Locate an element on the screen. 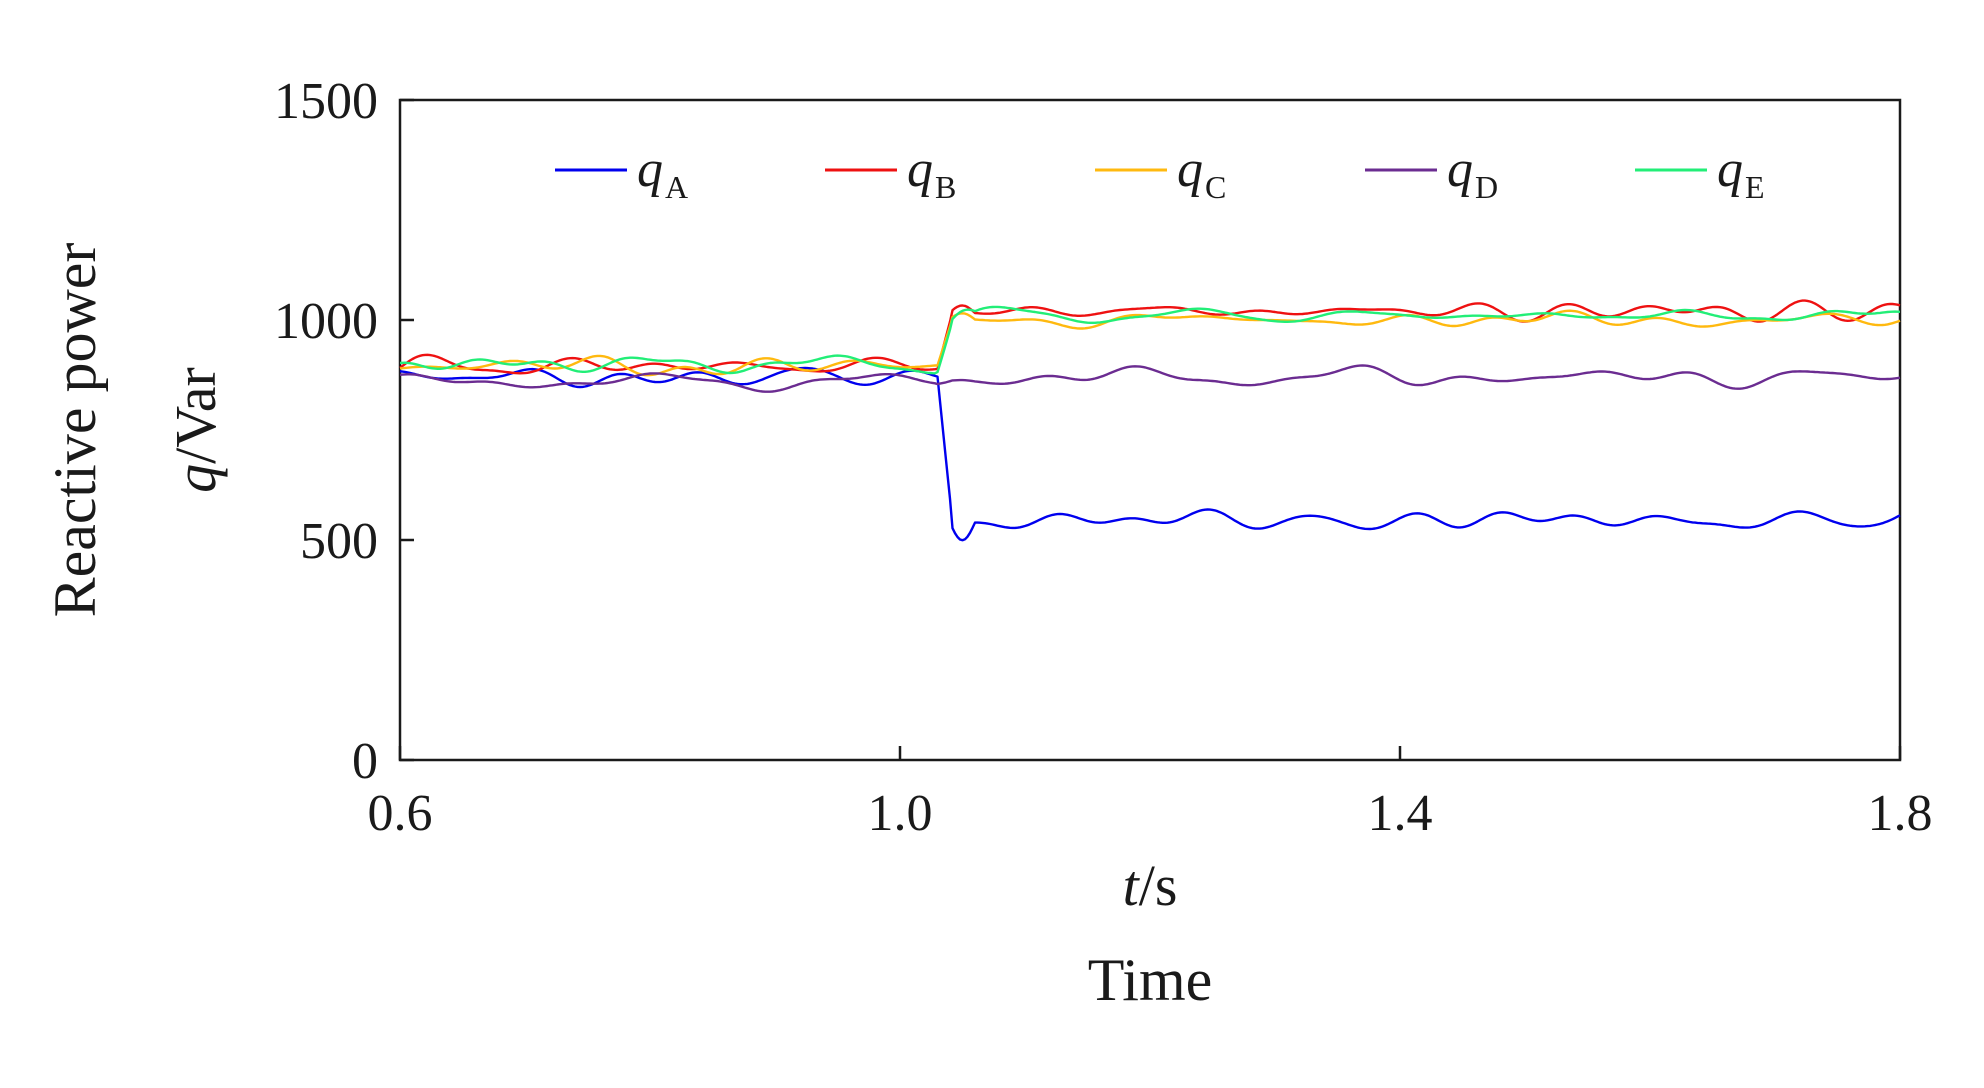 The image size is (1984, 1088). x-tick-label: 1.4 is located at coordinates (1400, 813).